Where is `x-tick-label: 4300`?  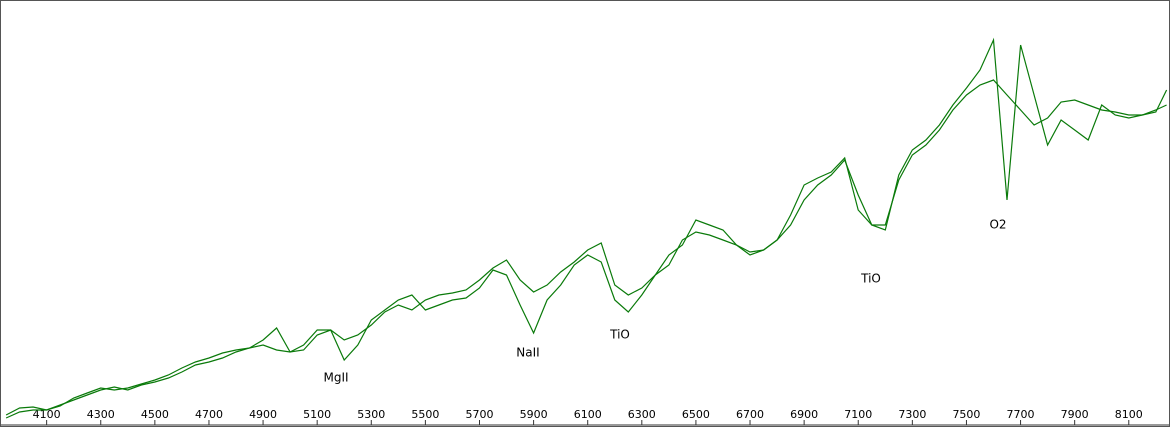
x-tick-label: 4300 is located at coordinates (101, 414).